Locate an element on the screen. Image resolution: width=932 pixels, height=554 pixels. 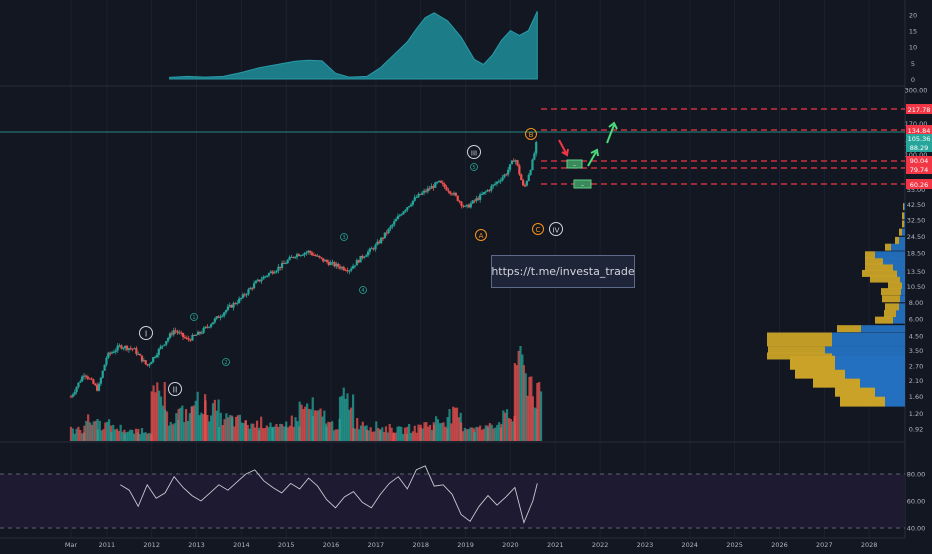
price-axis-tick: 100.00 is located at coordinates (916, 155).